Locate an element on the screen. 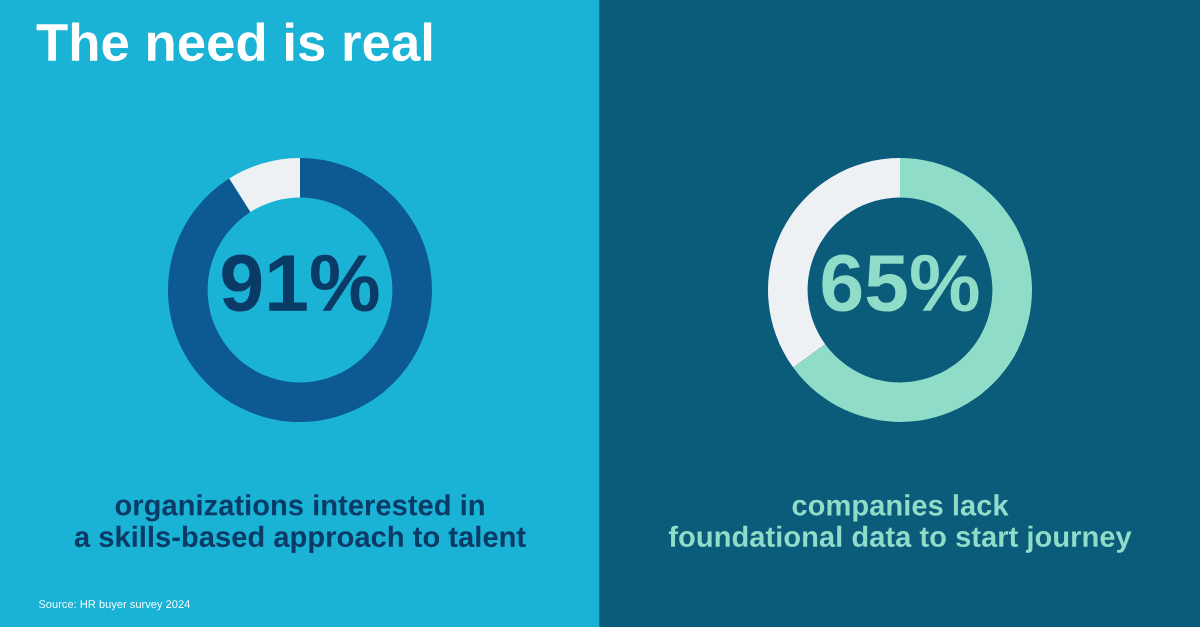 The width and height of the screenshot is (1200, 627). text: organizations interested in a skills-based approach to talent is located at coordinates (300, 523).